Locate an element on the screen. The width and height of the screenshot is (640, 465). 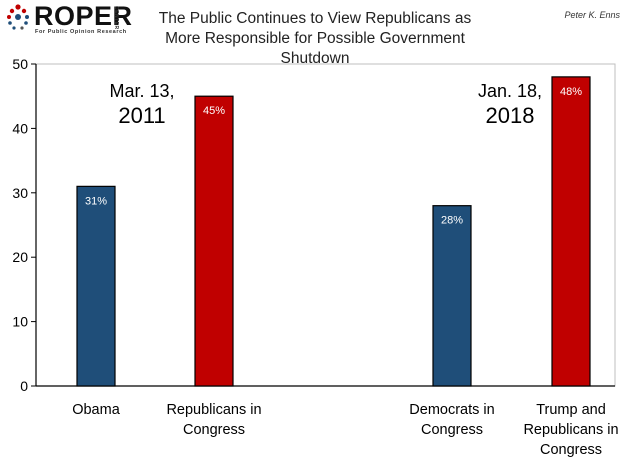
category-label: Obama is located at coordinates (96, 410).